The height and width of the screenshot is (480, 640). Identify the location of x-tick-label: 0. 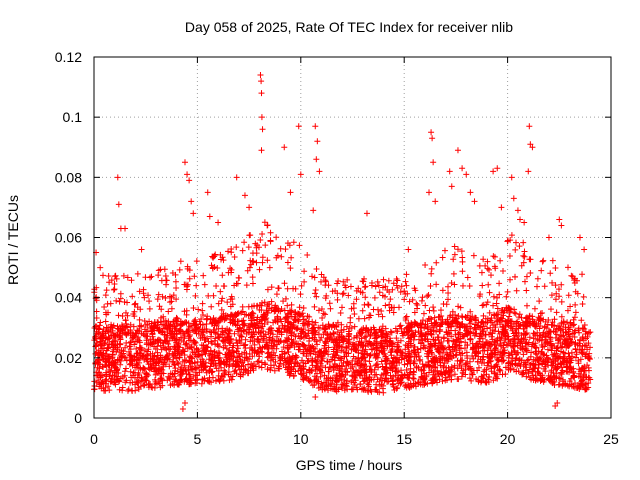
(94, 439).